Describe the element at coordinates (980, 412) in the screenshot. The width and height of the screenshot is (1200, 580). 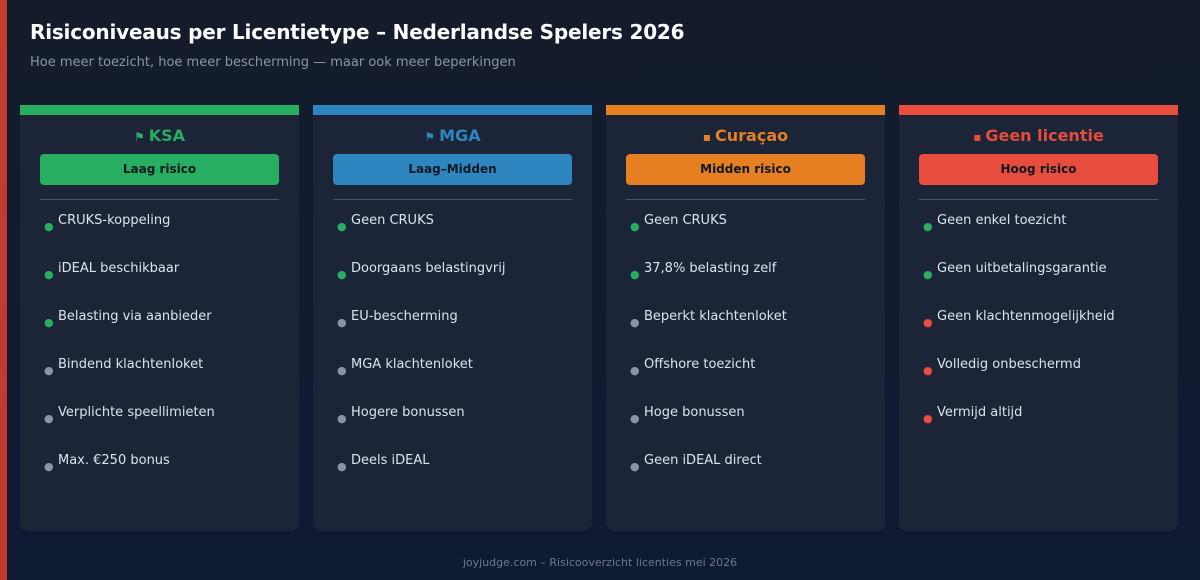
I see `list-item-text: Vermijd altijd` at that location.